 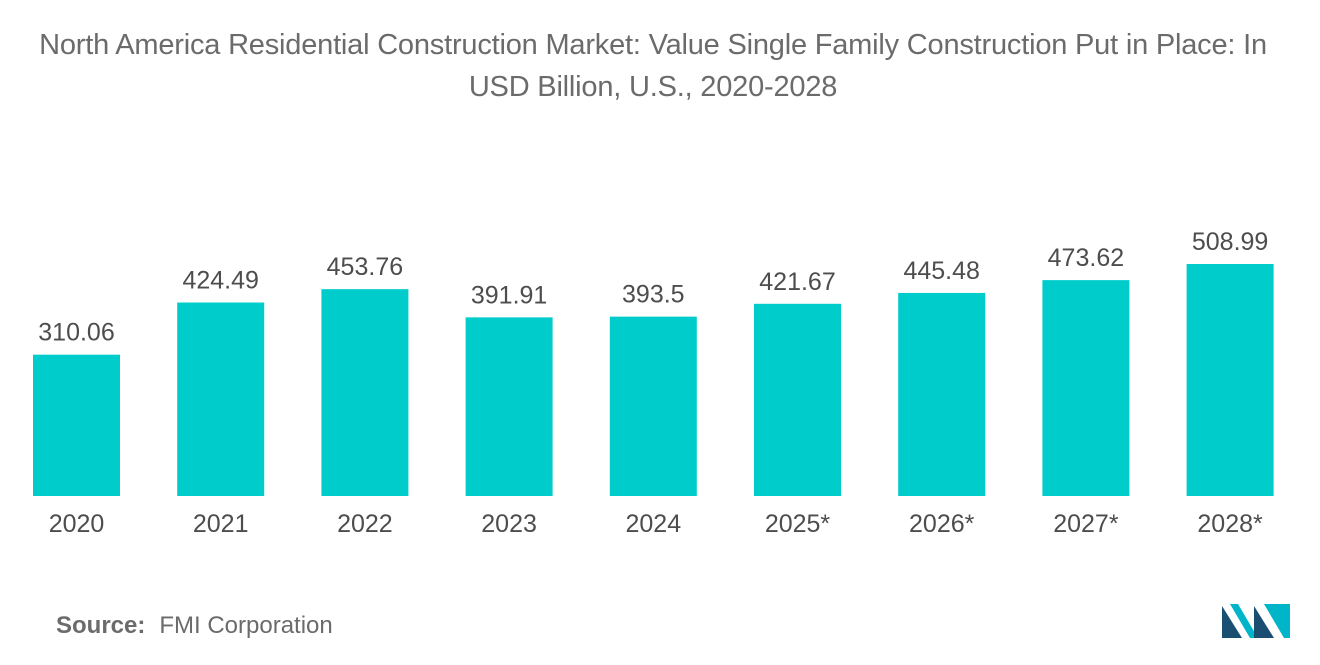 I want to click on data-label-2023: 391.91, so click(x=509, y=295).